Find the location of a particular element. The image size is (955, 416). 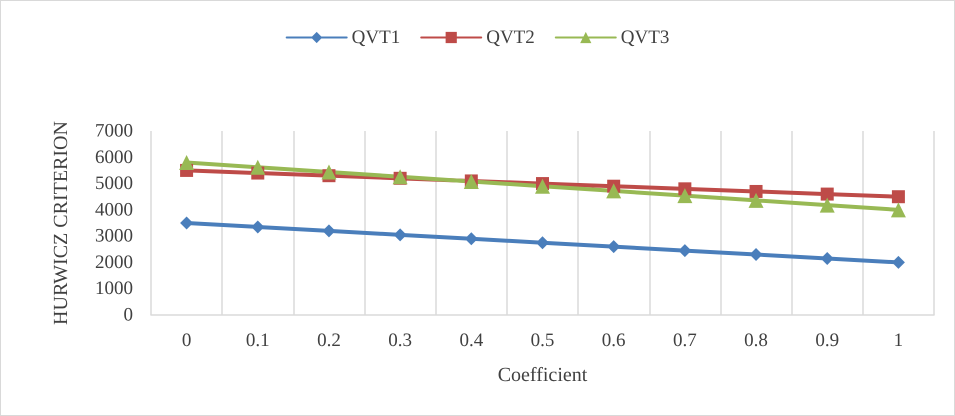

legend-label: QVT2 is located at coordinates (510, 37).